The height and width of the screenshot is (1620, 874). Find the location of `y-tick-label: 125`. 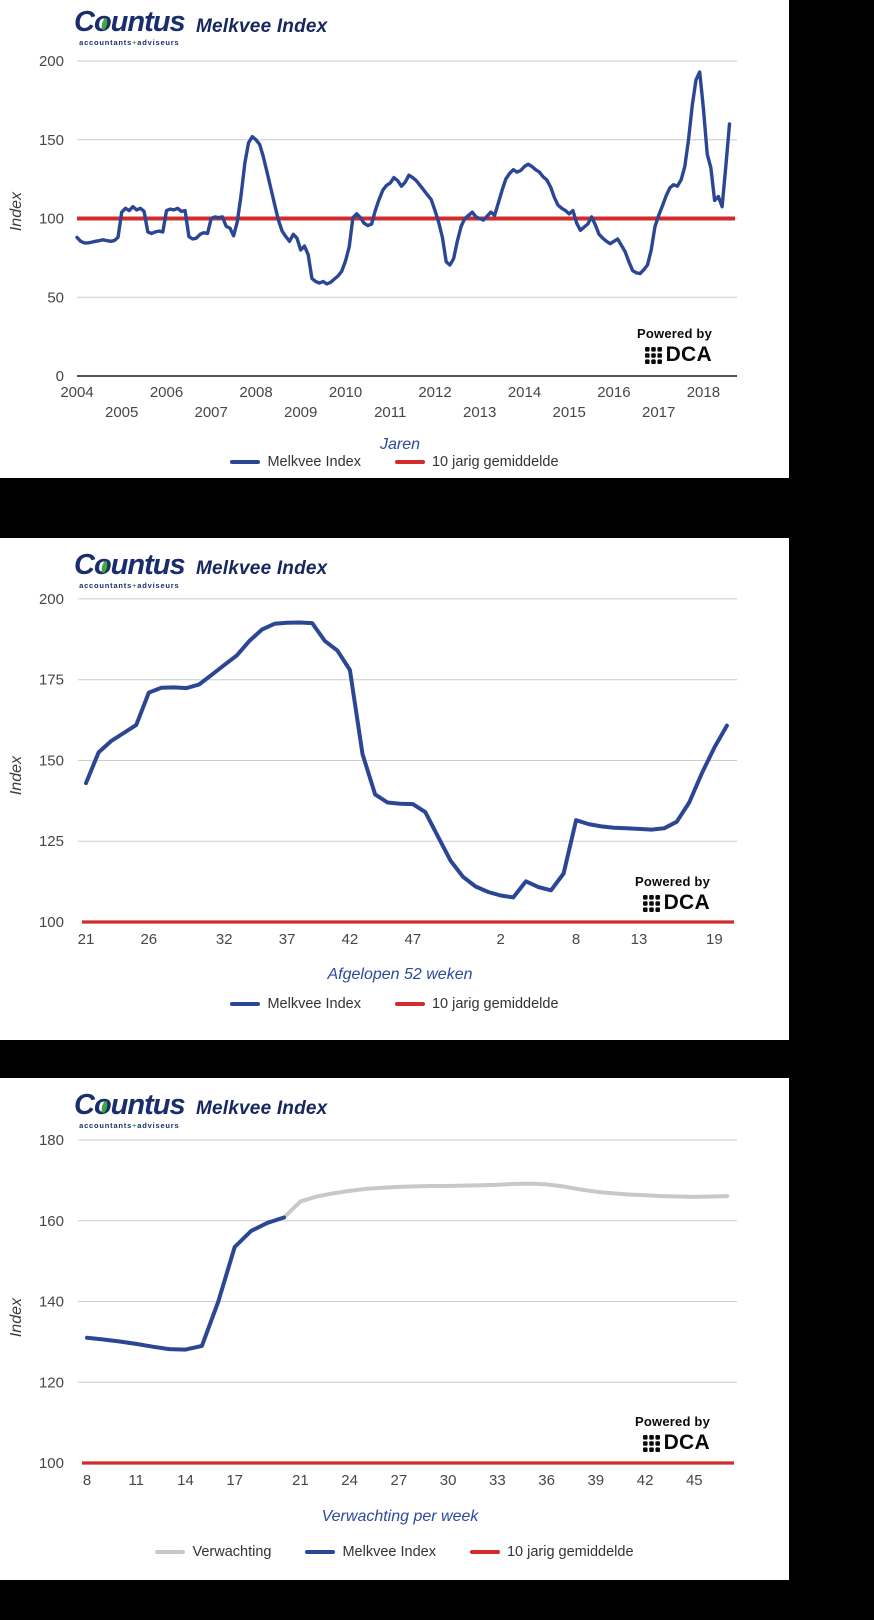

y-tick-label: 125 is located at coordinates (51, 841).